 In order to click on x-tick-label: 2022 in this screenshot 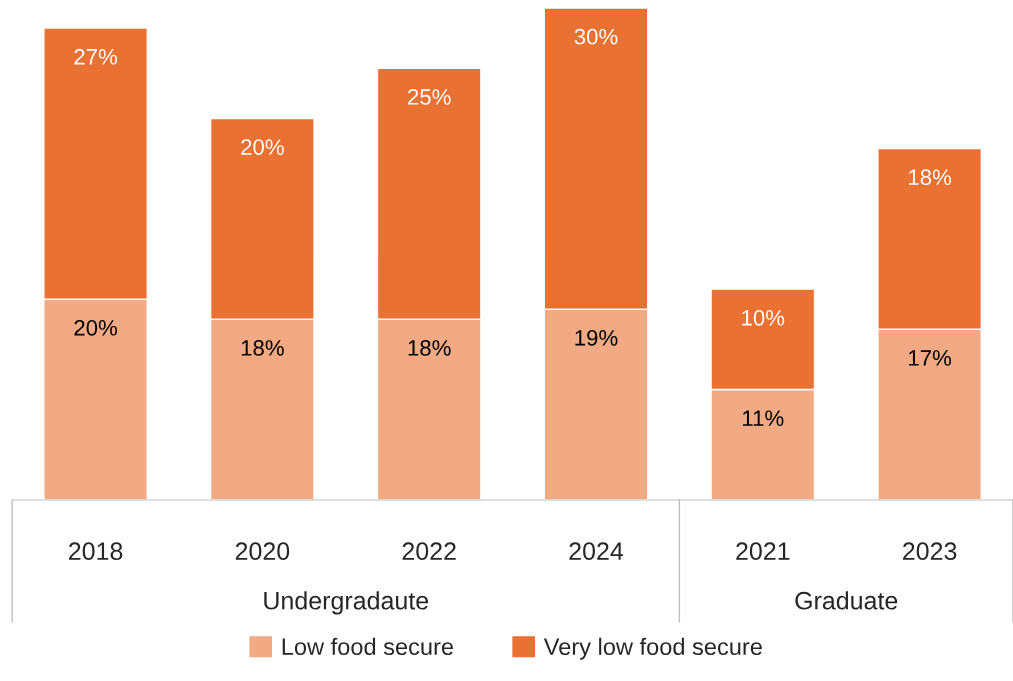, I will do `click(429, 551)`.